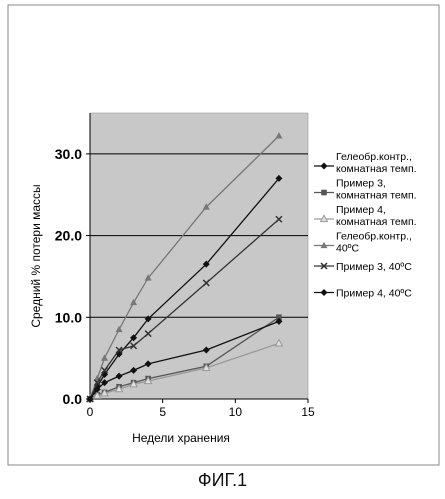  I want to click on x-tick-label: 10, so click(236, 412).